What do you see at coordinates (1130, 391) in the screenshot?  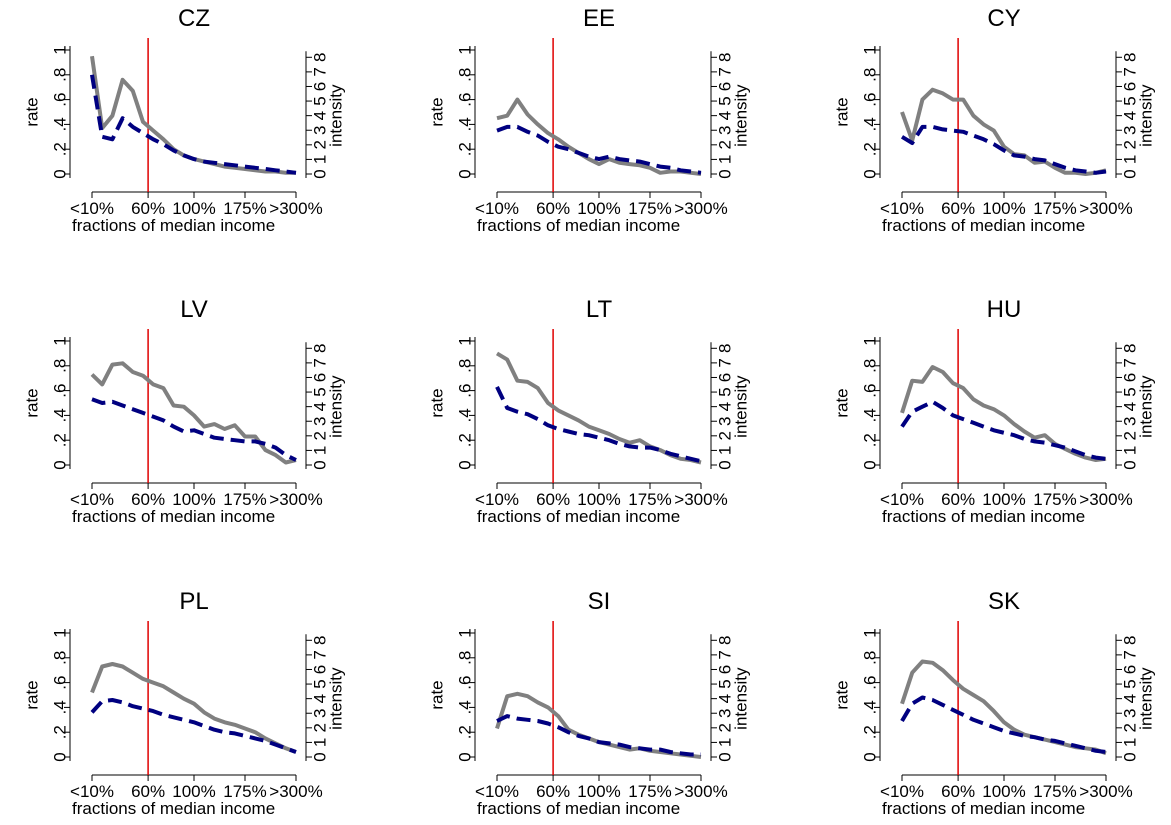 I see `right-y-tick-label: 5` at bounding box center [1130, 391].